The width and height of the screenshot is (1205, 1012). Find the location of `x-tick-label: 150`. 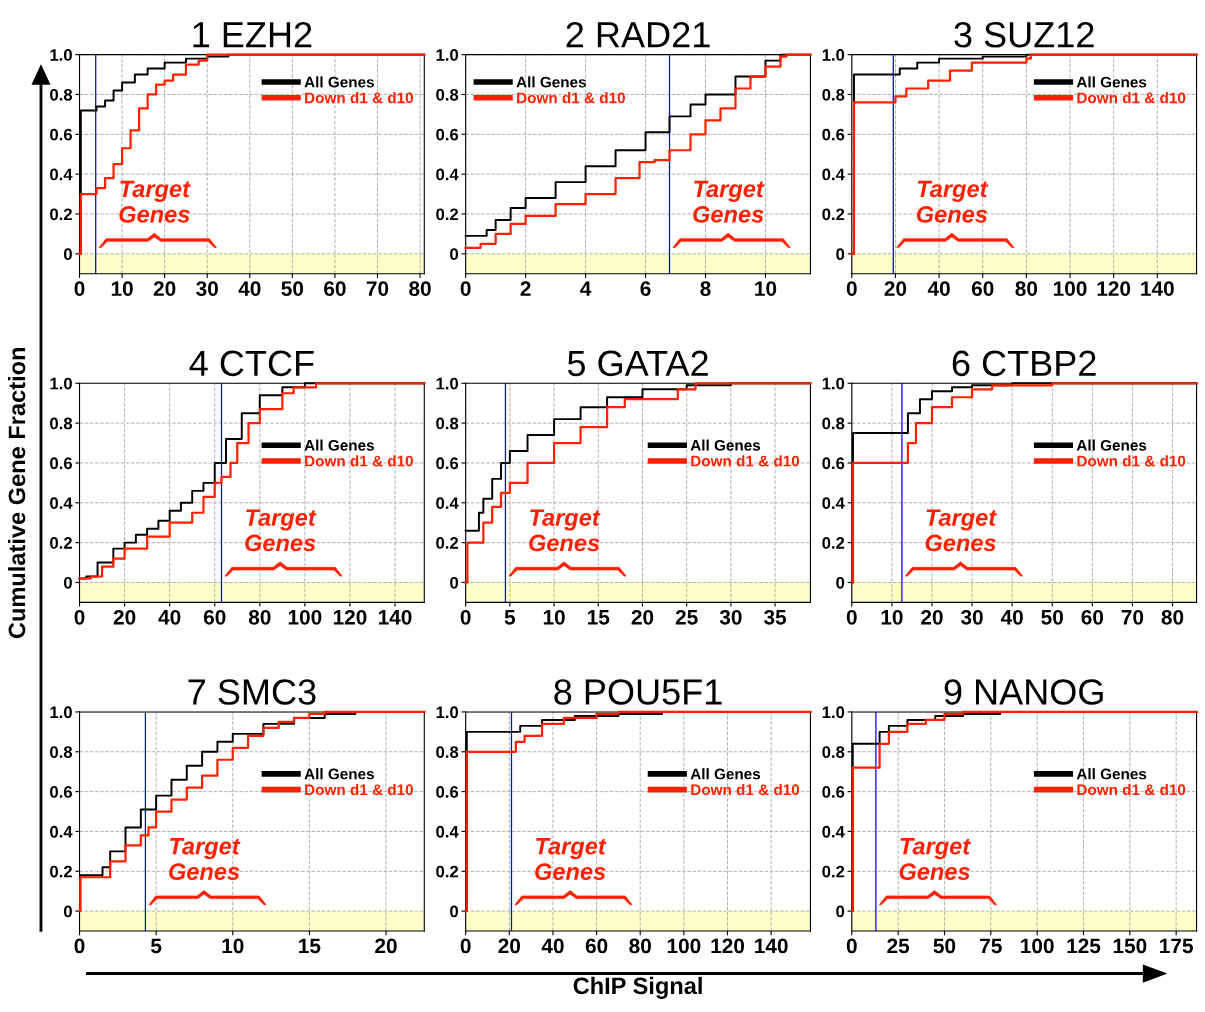

x-tick-label: 150 is located at coordinates (1130, 946).